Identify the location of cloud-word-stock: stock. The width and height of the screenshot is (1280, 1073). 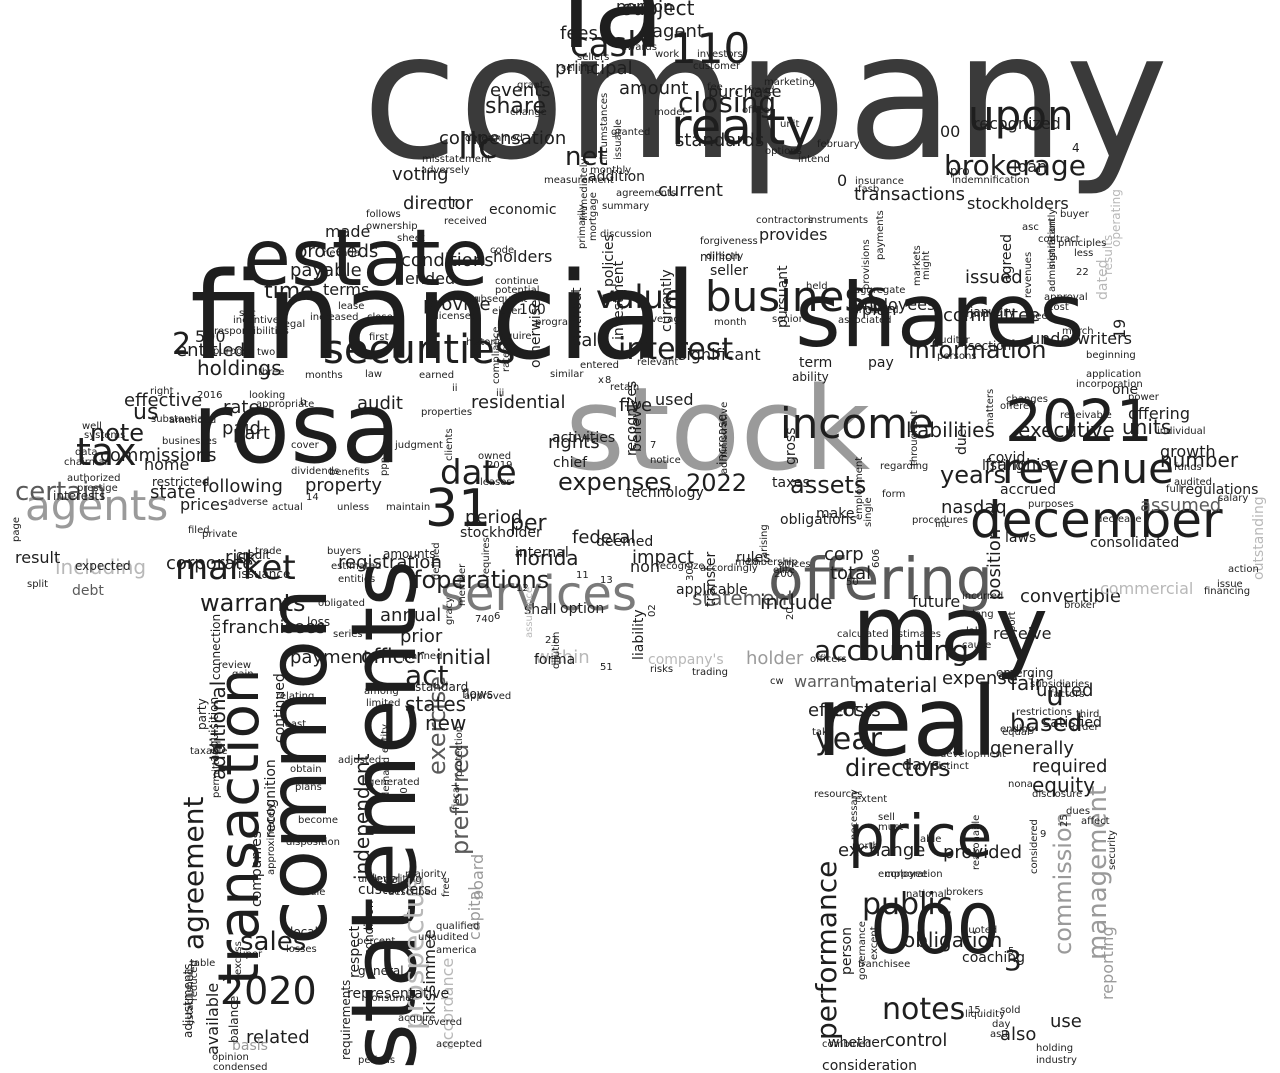
(718, 430).